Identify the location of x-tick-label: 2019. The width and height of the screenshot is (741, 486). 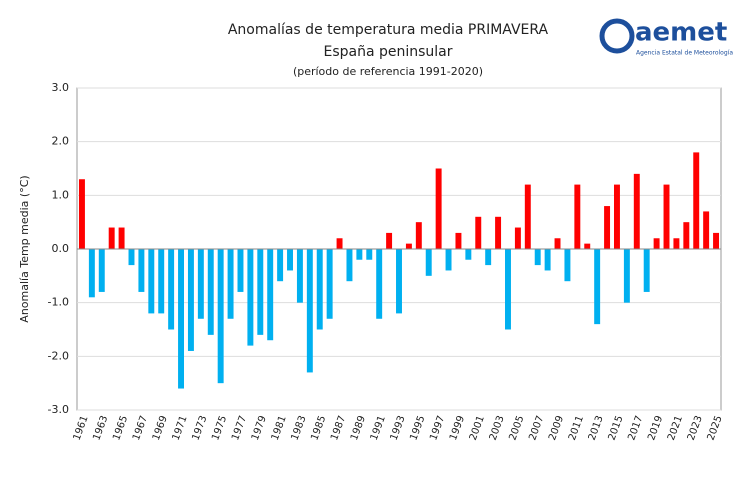
(655, 428).